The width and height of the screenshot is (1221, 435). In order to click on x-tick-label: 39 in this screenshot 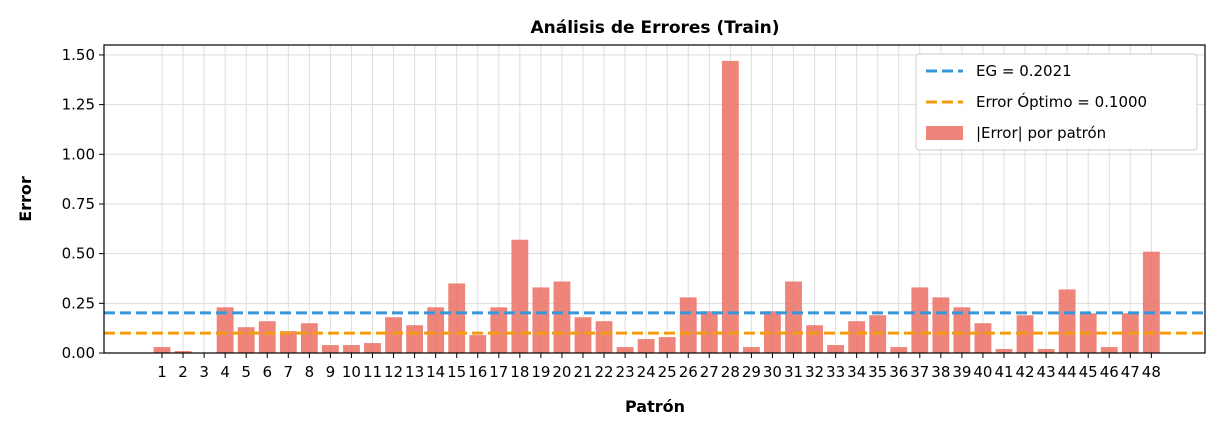, I will do `click(961, 372)`.